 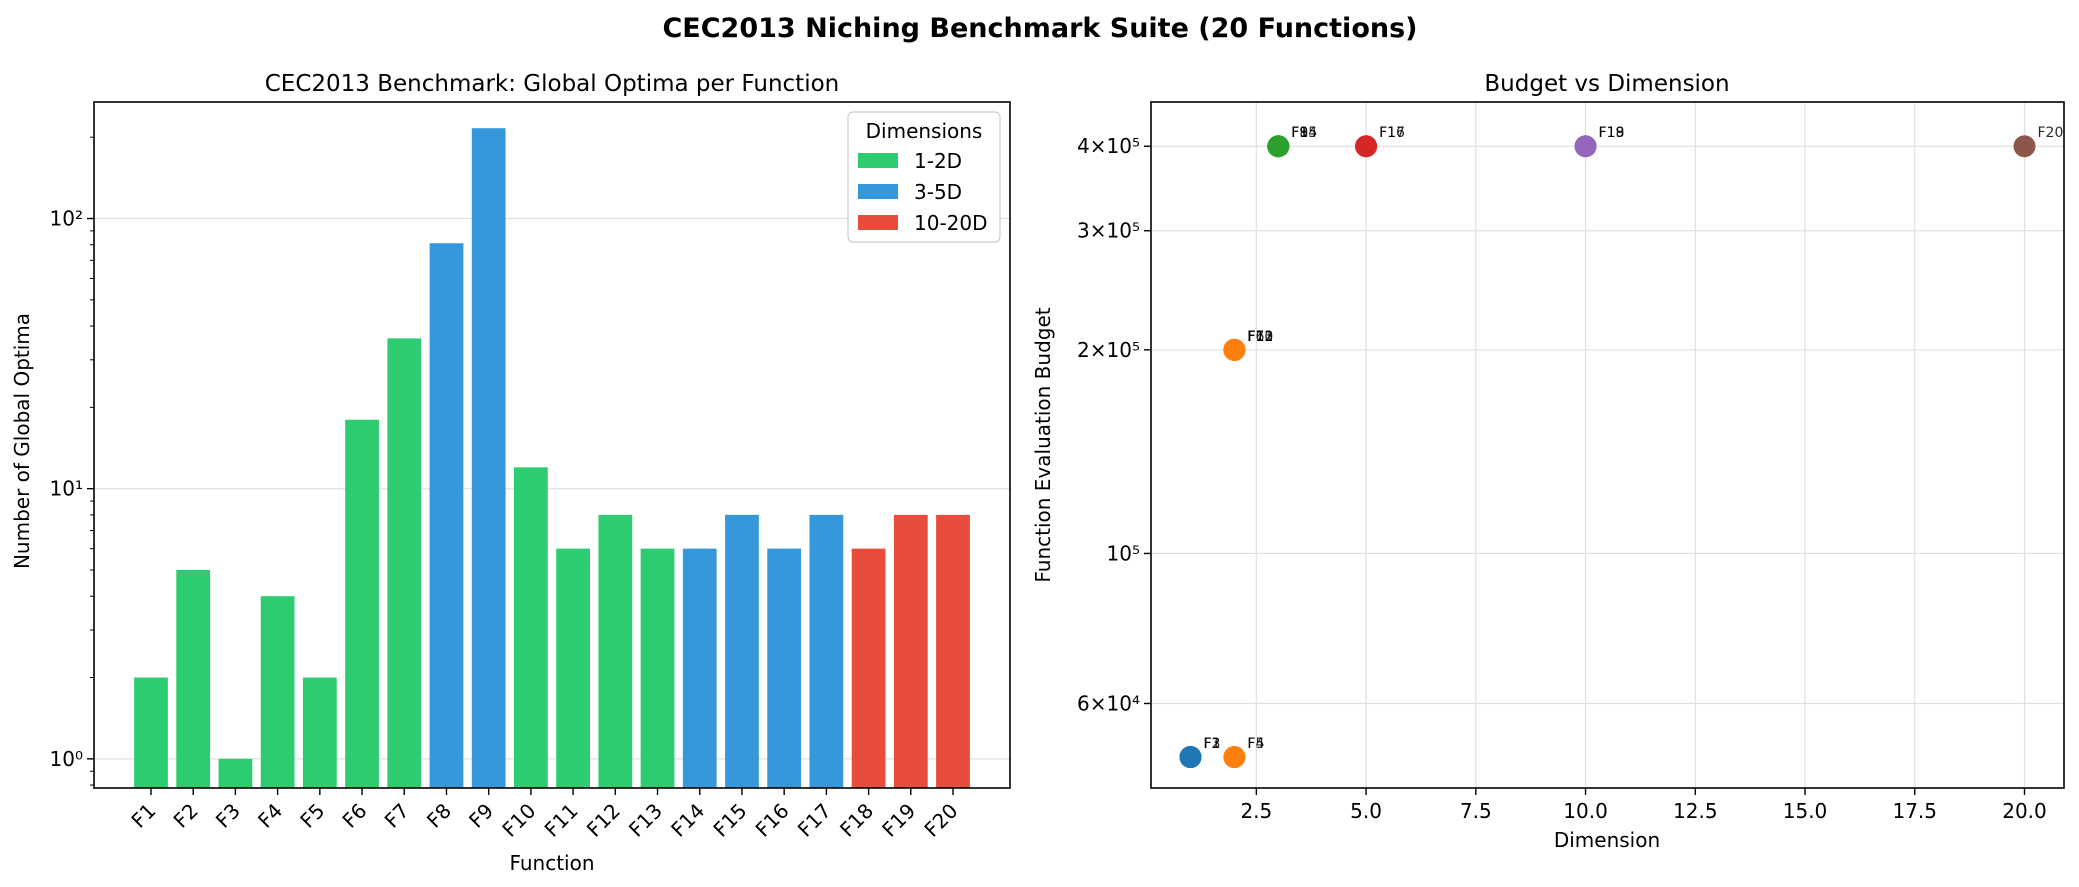 I want to click on scatter-x-tick-label: 15.0, so click(x=1805, y=811).